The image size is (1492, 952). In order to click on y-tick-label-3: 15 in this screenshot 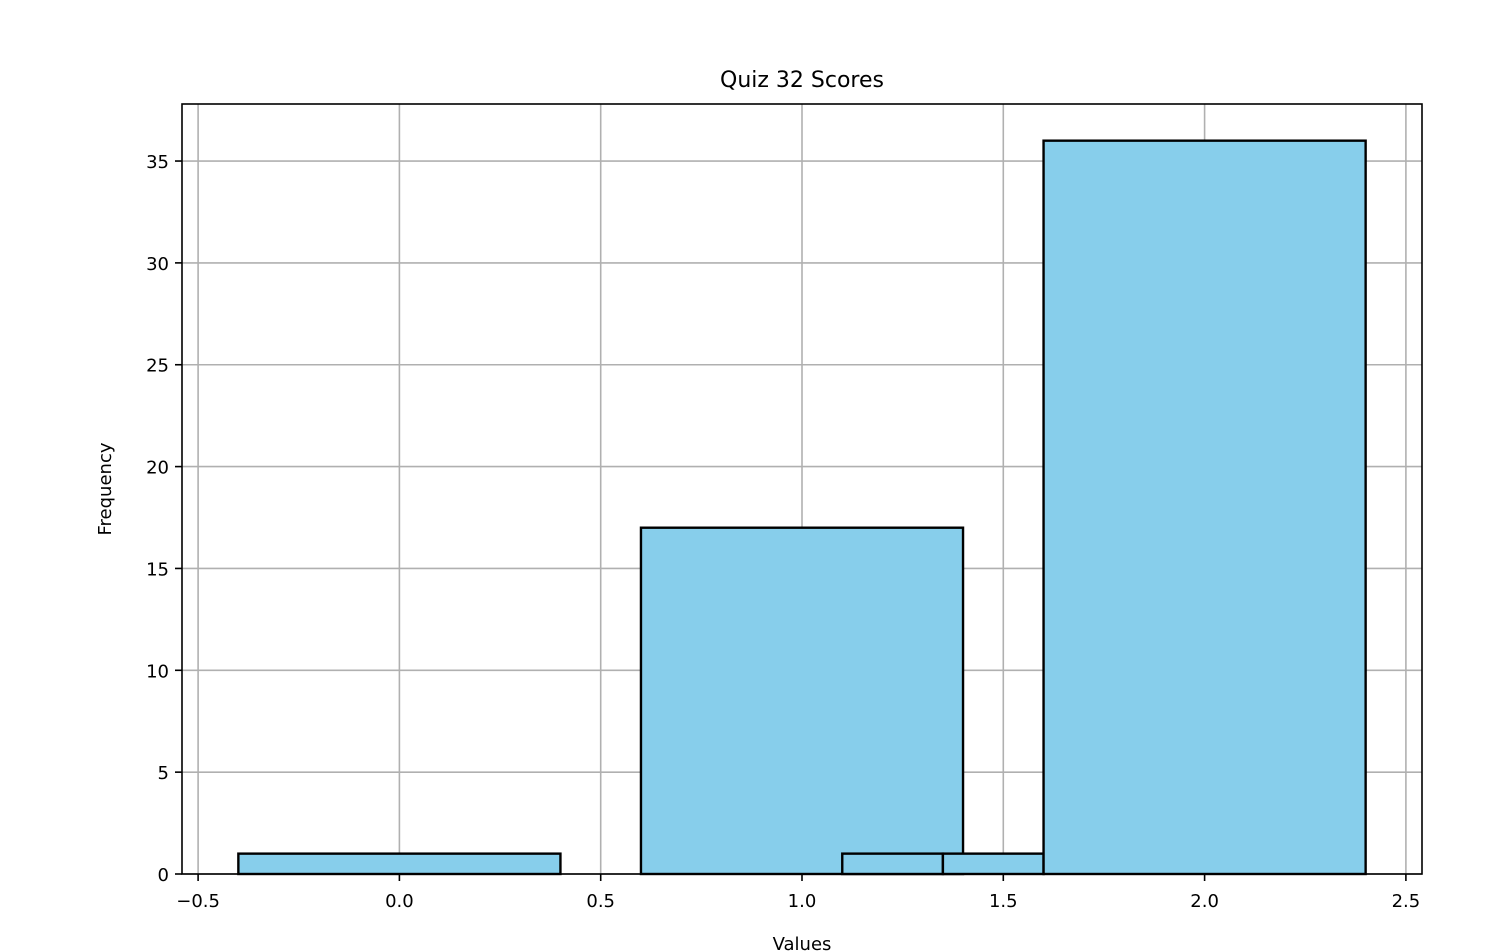, I will do `click(157, 569)`.